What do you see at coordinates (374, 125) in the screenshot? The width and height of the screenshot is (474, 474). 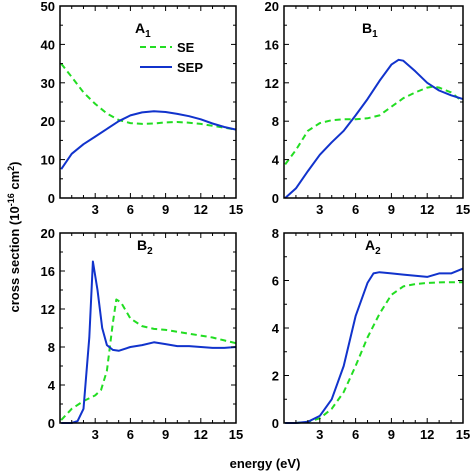 I see `series-se-line-b1` at bounding box center [374, 125].